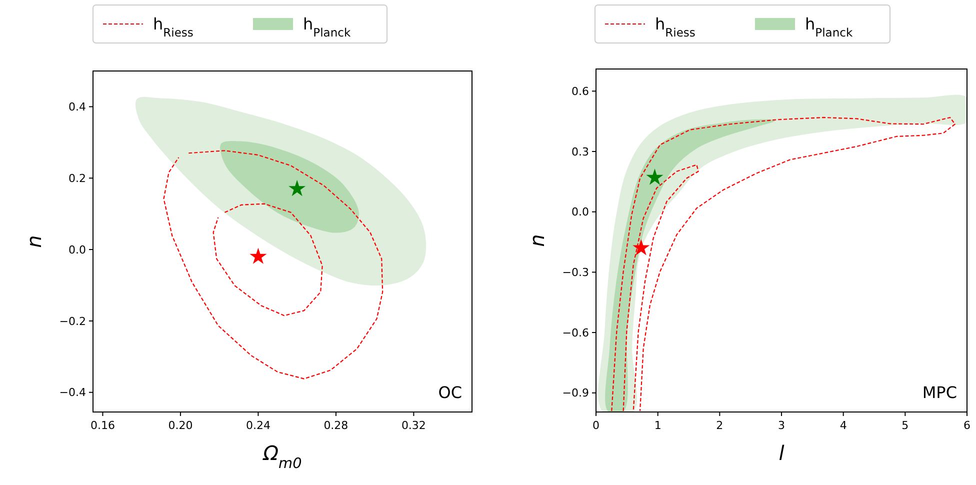  What do you see at coordinates (77, 178) in the screenshot?
I see `y-tick-label: 0.2` at bounding box center [77, 178].